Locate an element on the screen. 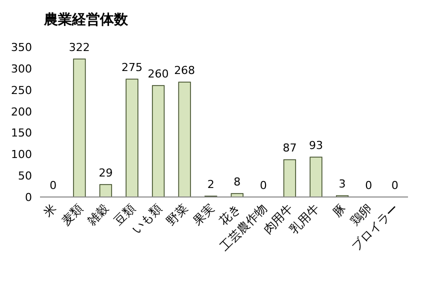 Image resolution: width=421 pixels, height=281 pixels. x-tick-label: 野菜 is located at coordinates (177, 214).